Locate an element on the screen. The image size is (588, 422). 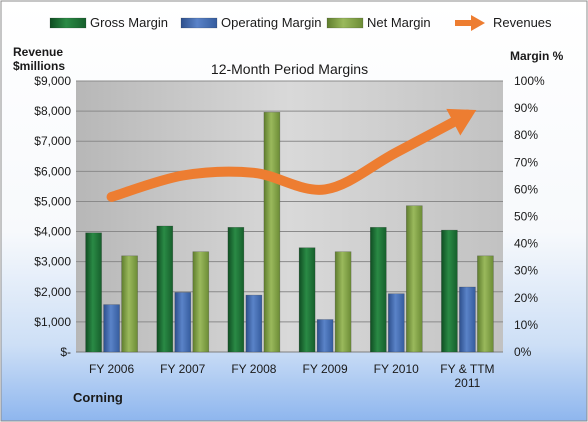
legend-label-gross-margin: Gross Margin is located at coordinates (129, 22).